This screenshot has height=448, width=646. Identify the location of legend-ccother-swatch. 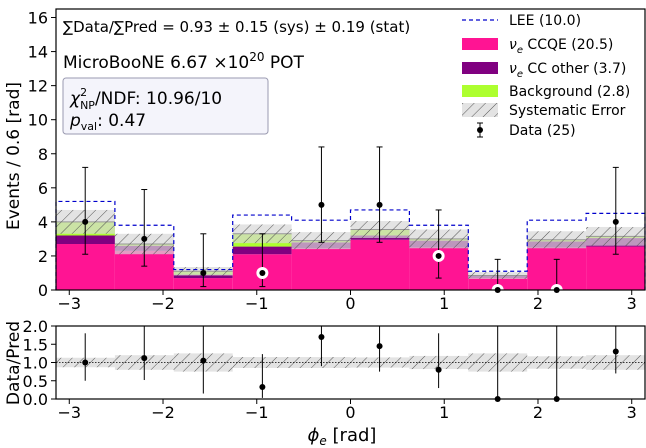
(480, 68).